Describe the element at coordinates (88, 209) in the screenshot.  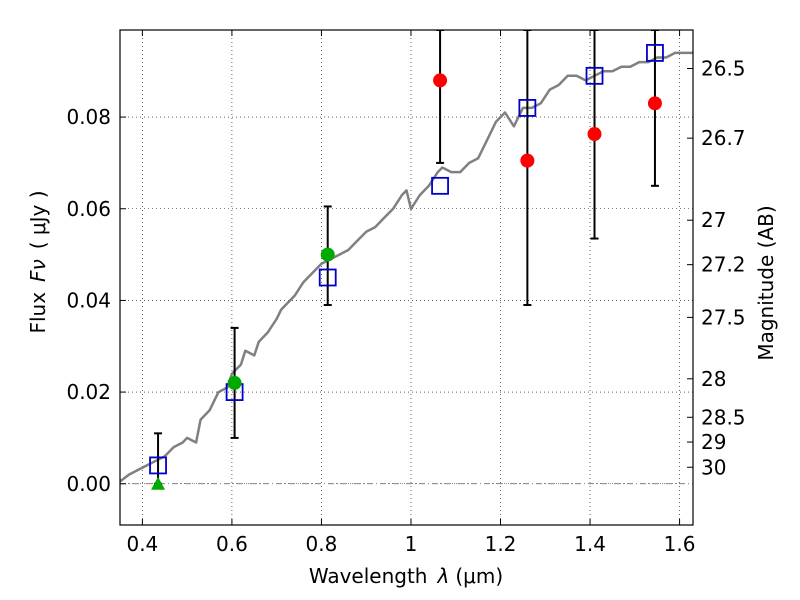
I see `y-tick-label: 0.06` at that location.